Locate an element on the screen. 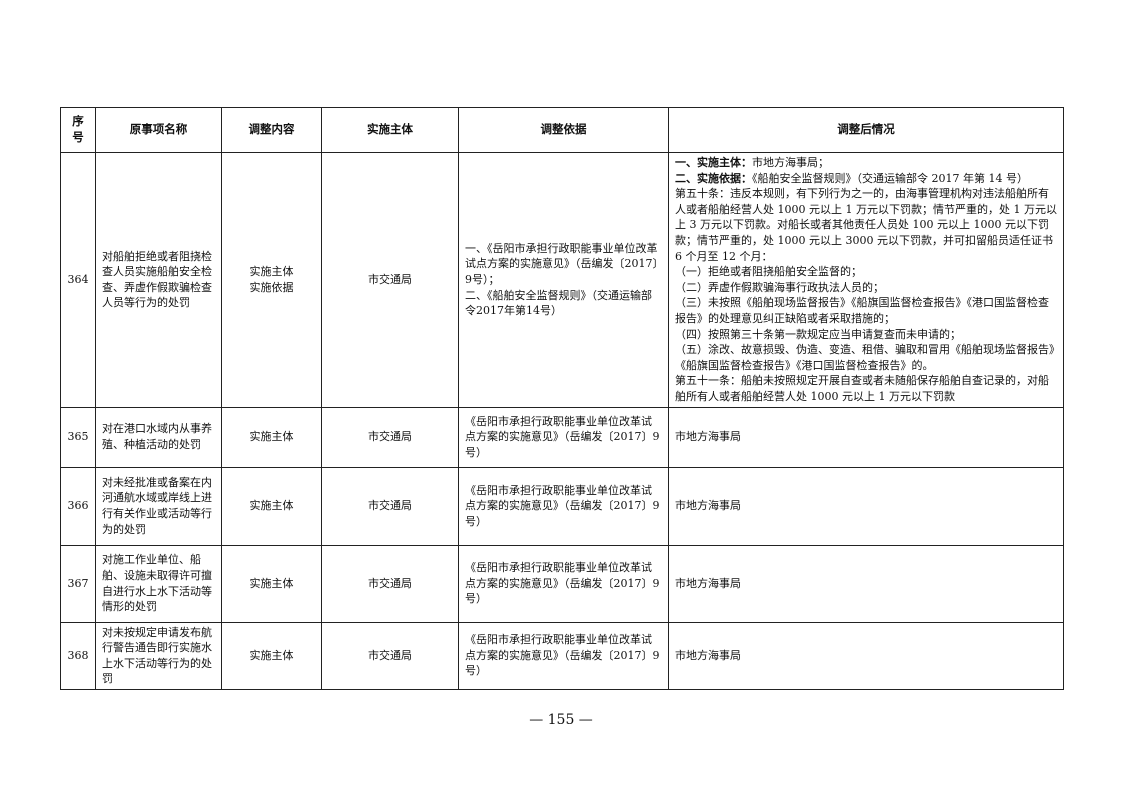 The height and width of the screenshot is (793, 1122). result-line: （二）弄虚作假欺骗海事行政执法人员的； is located at coordinates (779, 287).